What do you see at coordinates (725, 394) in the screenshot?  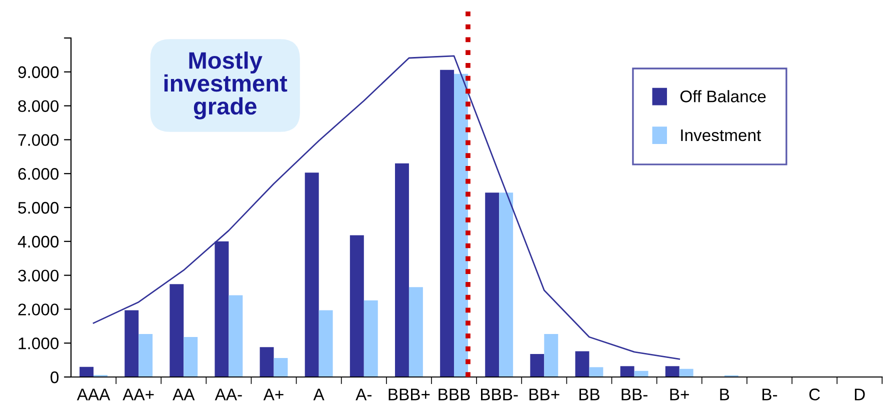 I see `x-tick-label: B` at bounding box center [725, 394].